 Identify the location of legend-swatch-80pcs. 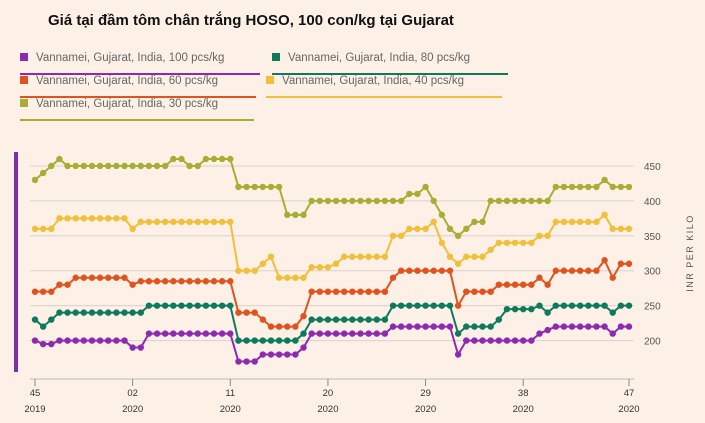
(276, 57).